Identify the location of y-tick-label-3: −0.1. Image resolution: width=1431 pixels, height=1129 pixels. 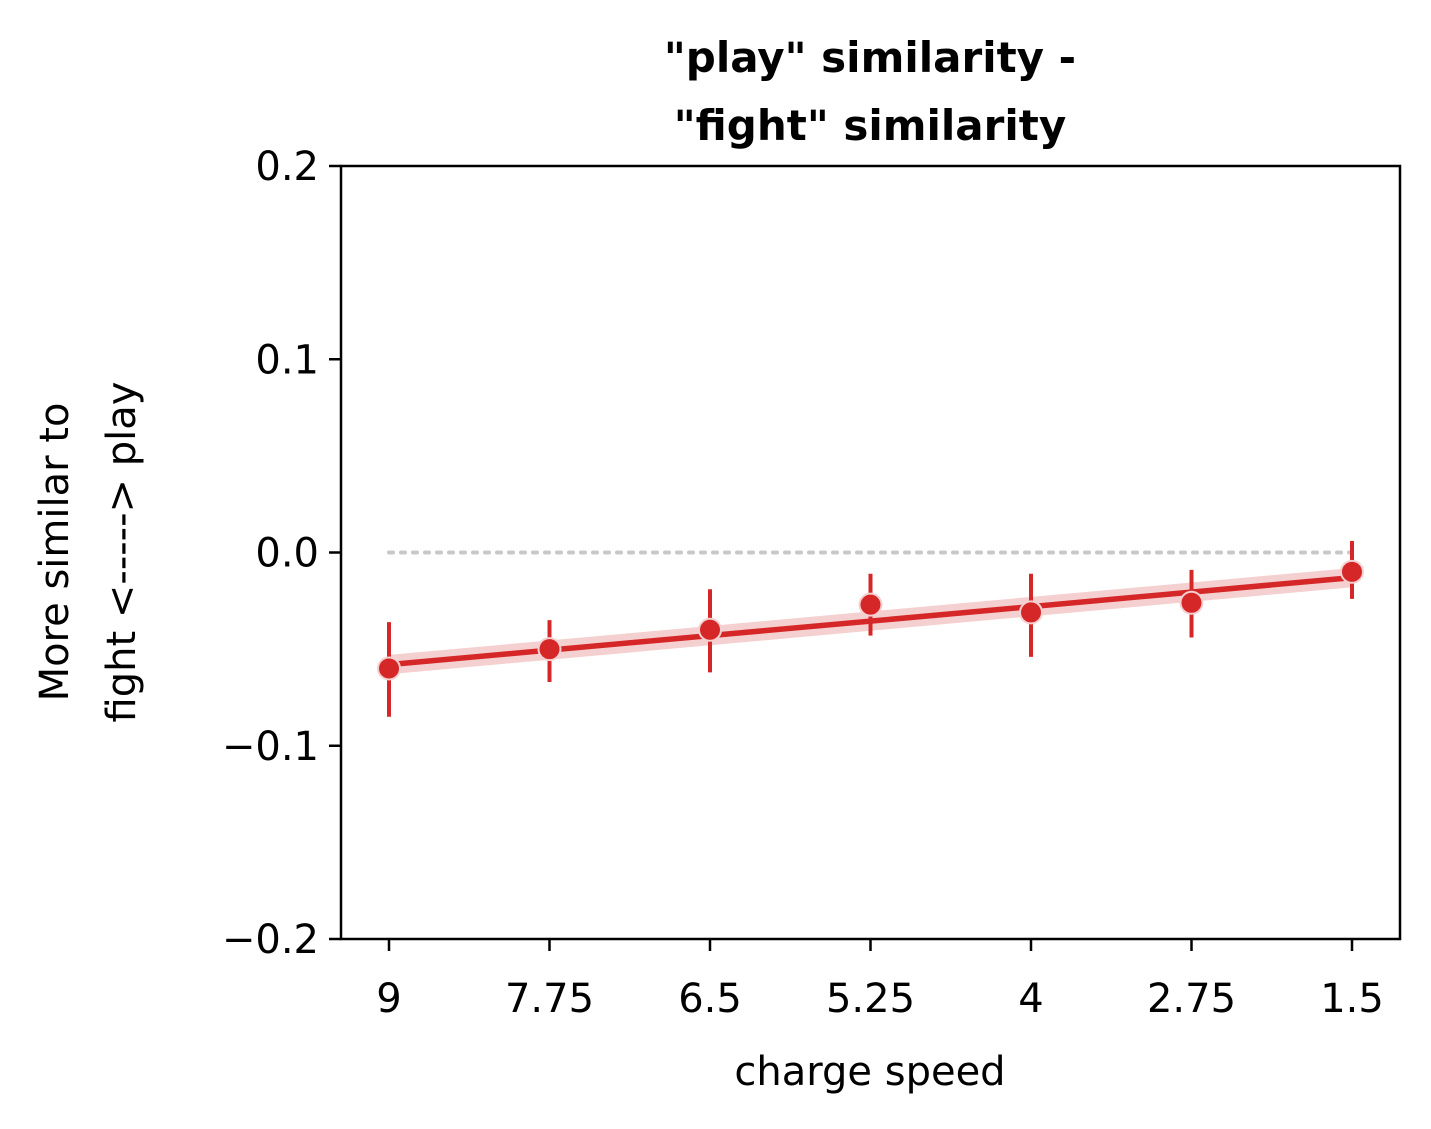
(270, 747).